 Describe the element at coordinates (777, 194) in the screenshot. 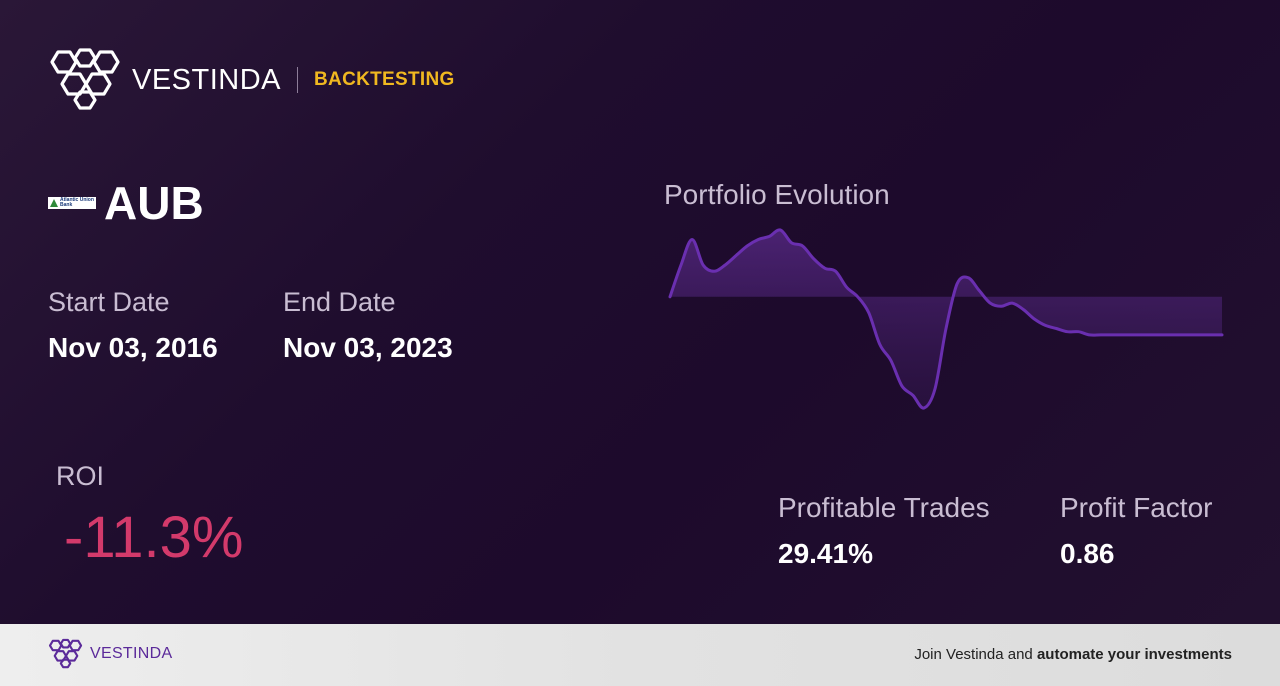

I see `chart-title: Portfolio Evolution` at that location.